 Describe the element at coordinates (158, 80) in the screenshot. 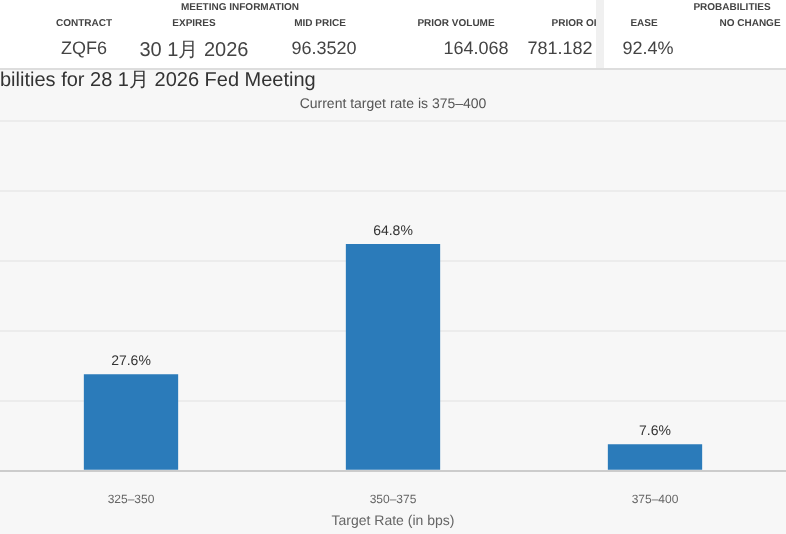

I see `chart-title: bilities for 28 1月 2026 Fed Meeting` at that location.